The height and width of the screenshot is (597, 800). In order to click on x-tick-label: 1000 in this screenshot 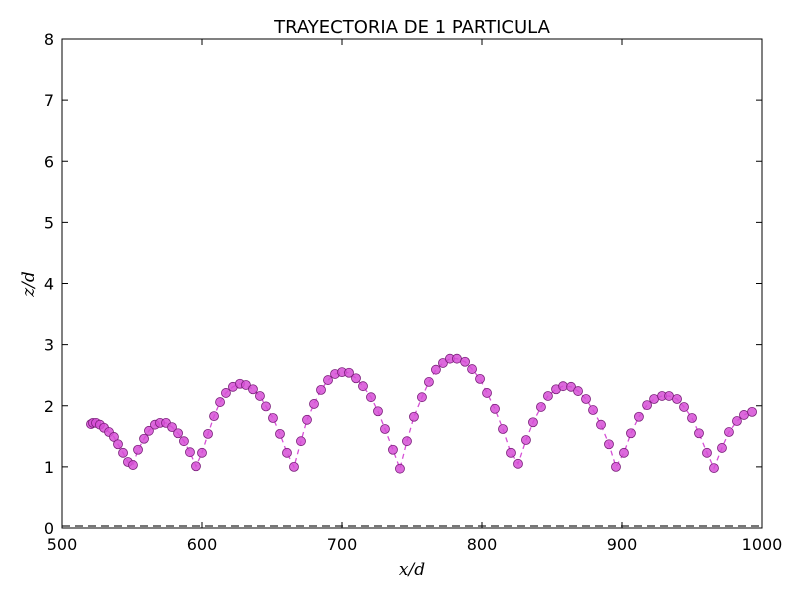, I will do `click(762, 544)`.